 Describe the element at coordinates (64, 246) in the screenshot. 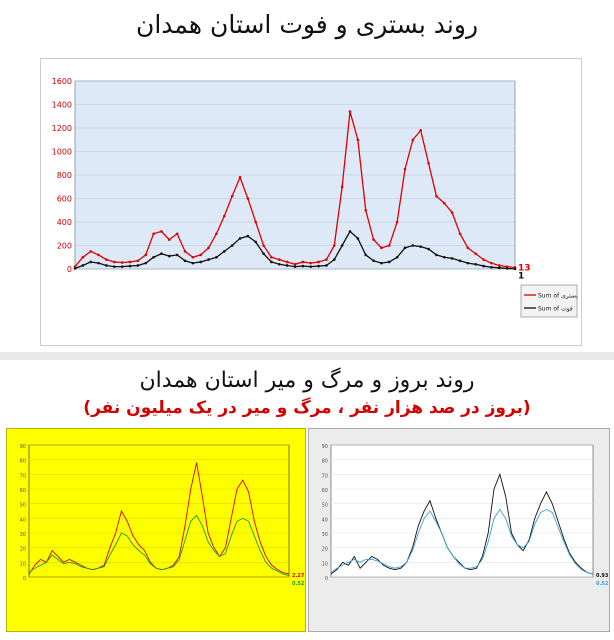

I see `y-tick-label: 200` at that location.